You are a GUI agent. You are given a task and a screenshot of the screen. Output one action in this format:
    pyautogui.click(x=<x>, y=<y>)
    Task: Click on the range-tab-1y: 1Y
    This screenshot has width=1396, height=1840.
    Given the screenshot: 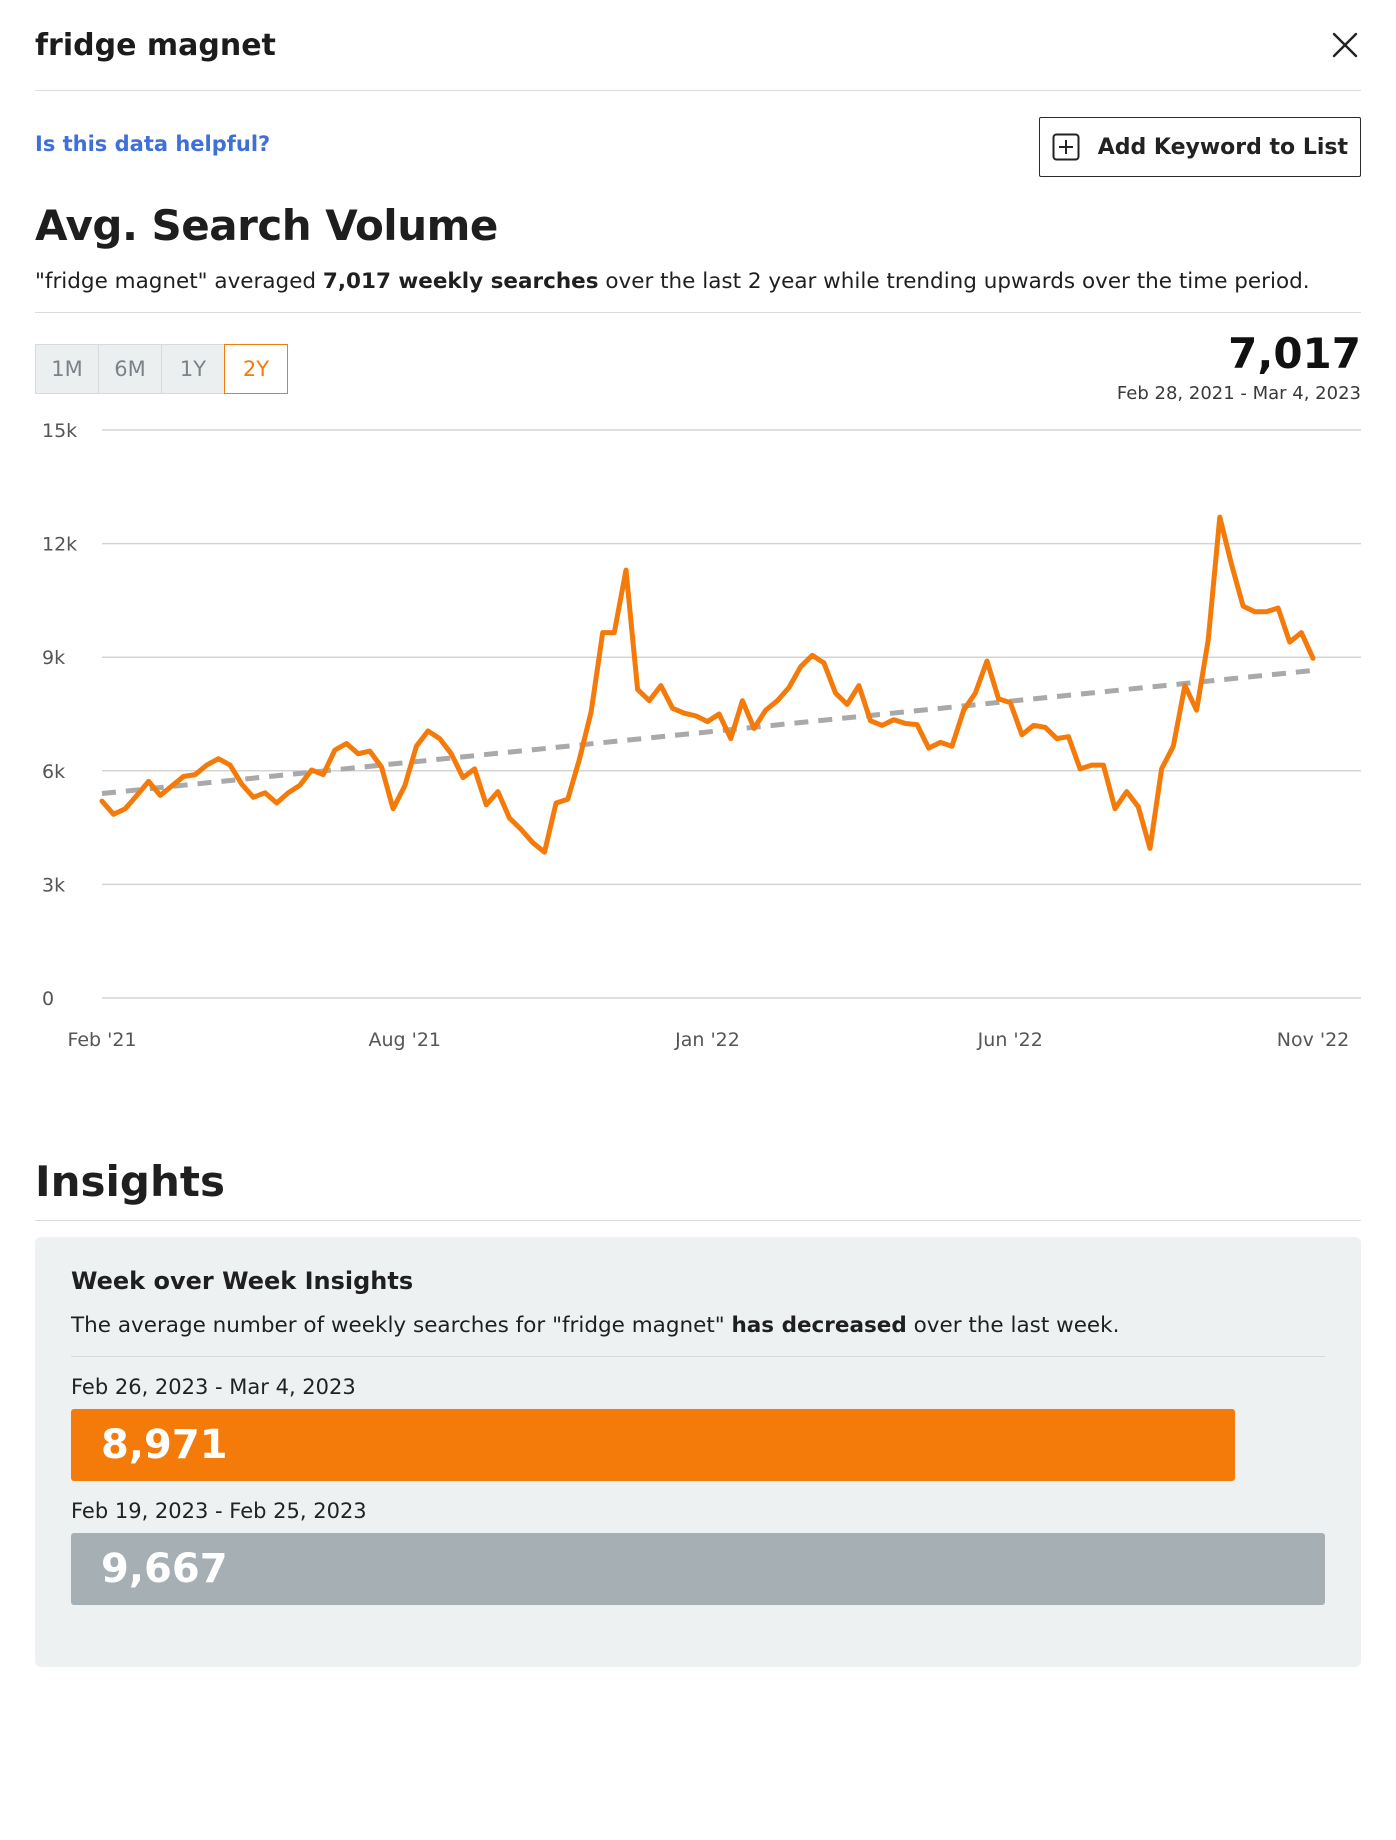 What is the action you would take?
    pyautogui.click(x=193, y=369)
    